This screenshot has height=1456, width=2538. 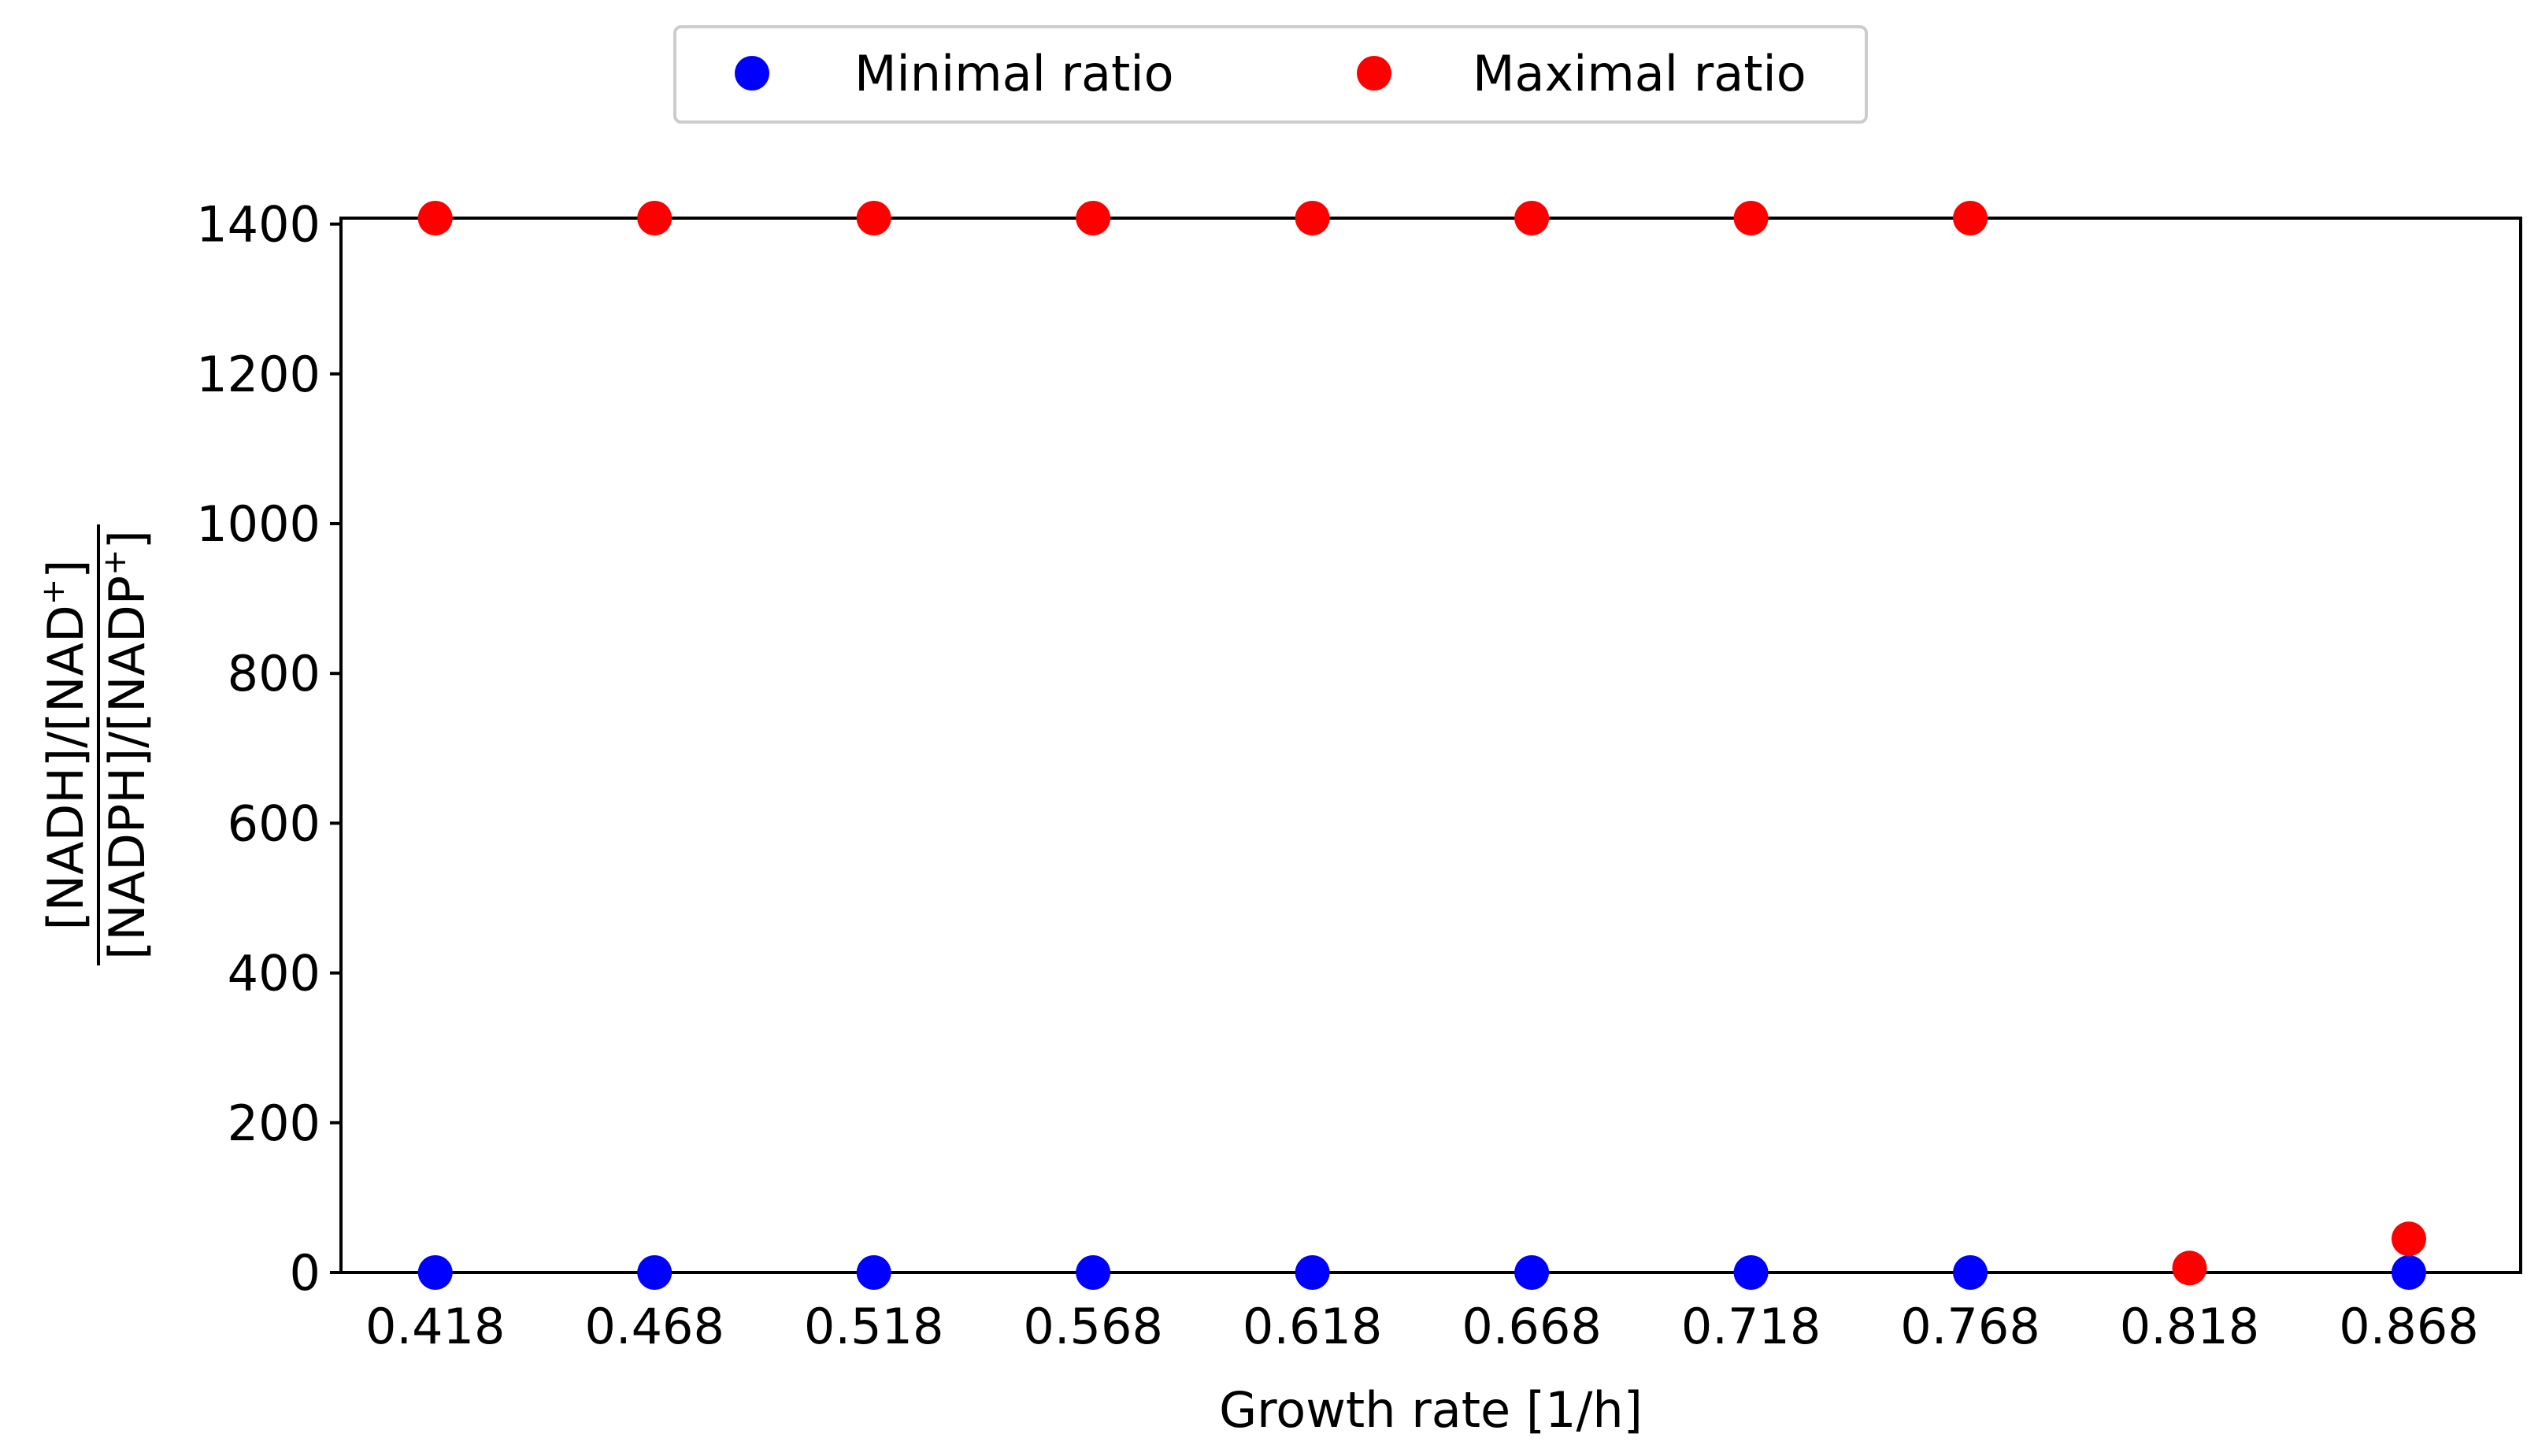 What do you see at coordinates (1639, 73) in the screenshot?
I see `legend-label-maximal-ratio: Maximal ratio` at bounding box center [1639, 73].